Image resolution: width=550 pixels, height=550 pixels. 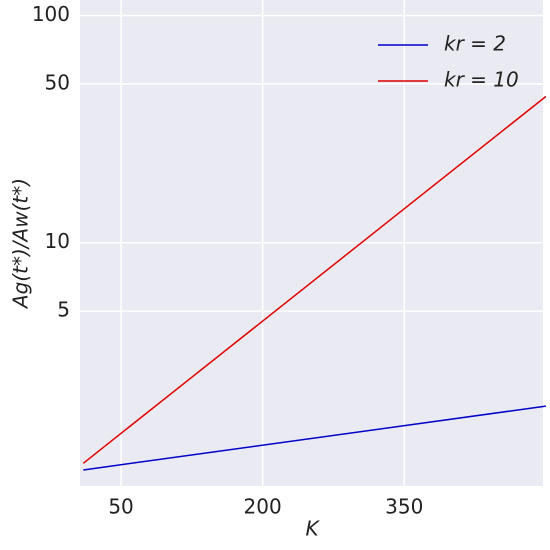 I want to click on x-tick-label: 50, so click(x=120, y=507).